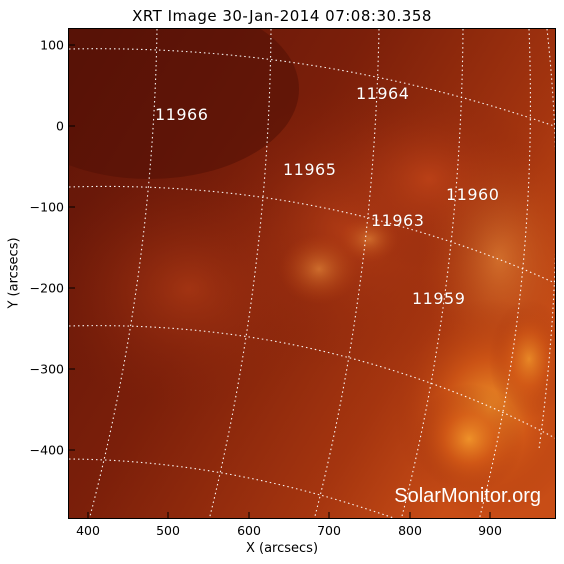 The image size is (564, 564). I want to click on y-tick-label: −300, so click(46, 369).